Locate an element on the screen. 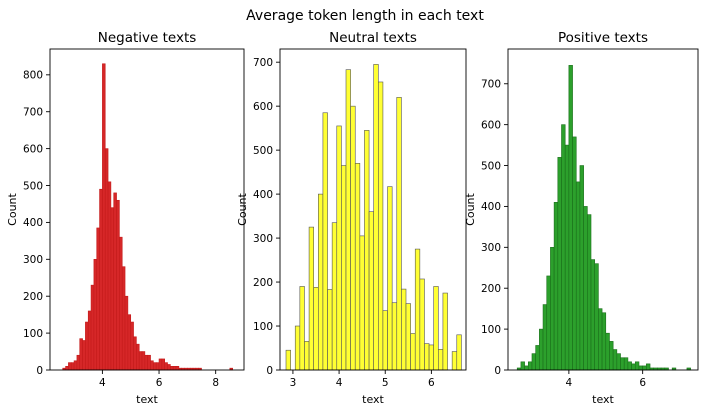 Image resolution: width=705 pixels, height=414 pixels. positive-texts-x-tick-label: 6 is located at coordinates (642, 383).